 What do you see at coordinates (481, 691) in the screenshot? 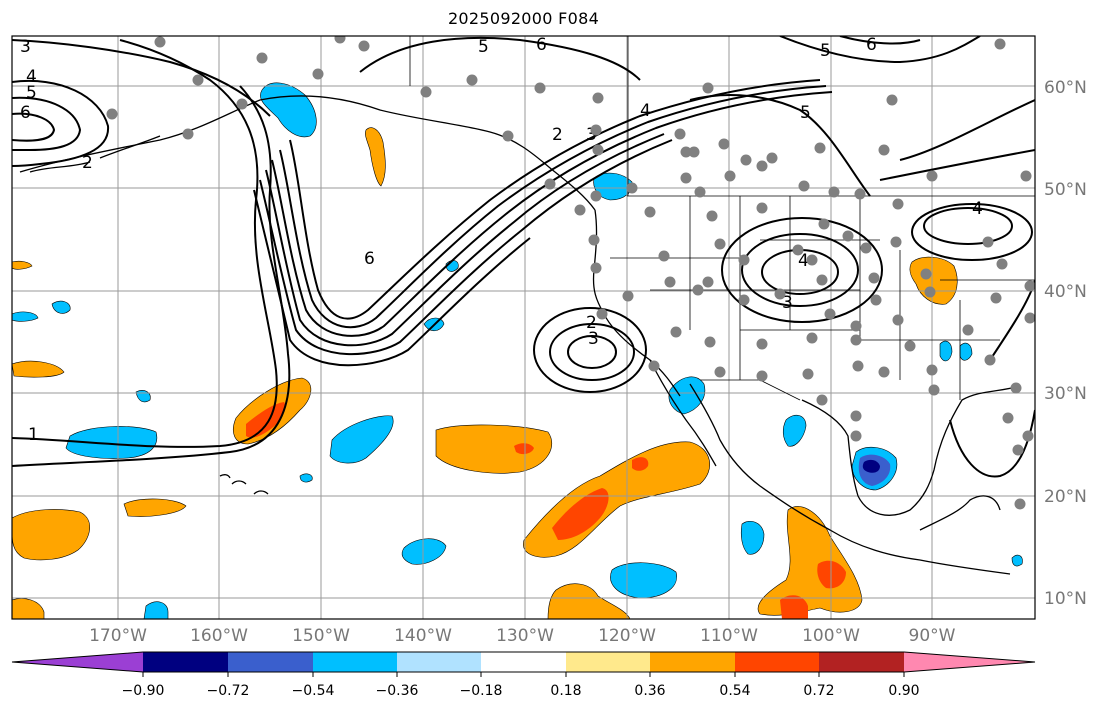
I see `colorbar-tick-label: −0.18` at bounding box center [481, 691].